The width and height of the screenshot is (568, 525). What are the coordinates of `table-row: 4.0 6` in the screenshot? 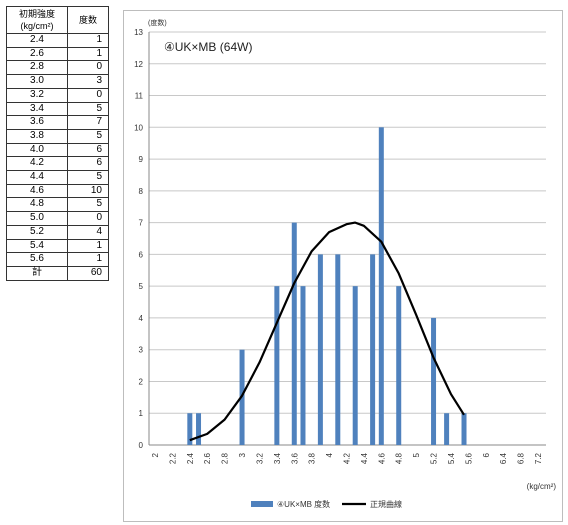 It's located at (57, 150).